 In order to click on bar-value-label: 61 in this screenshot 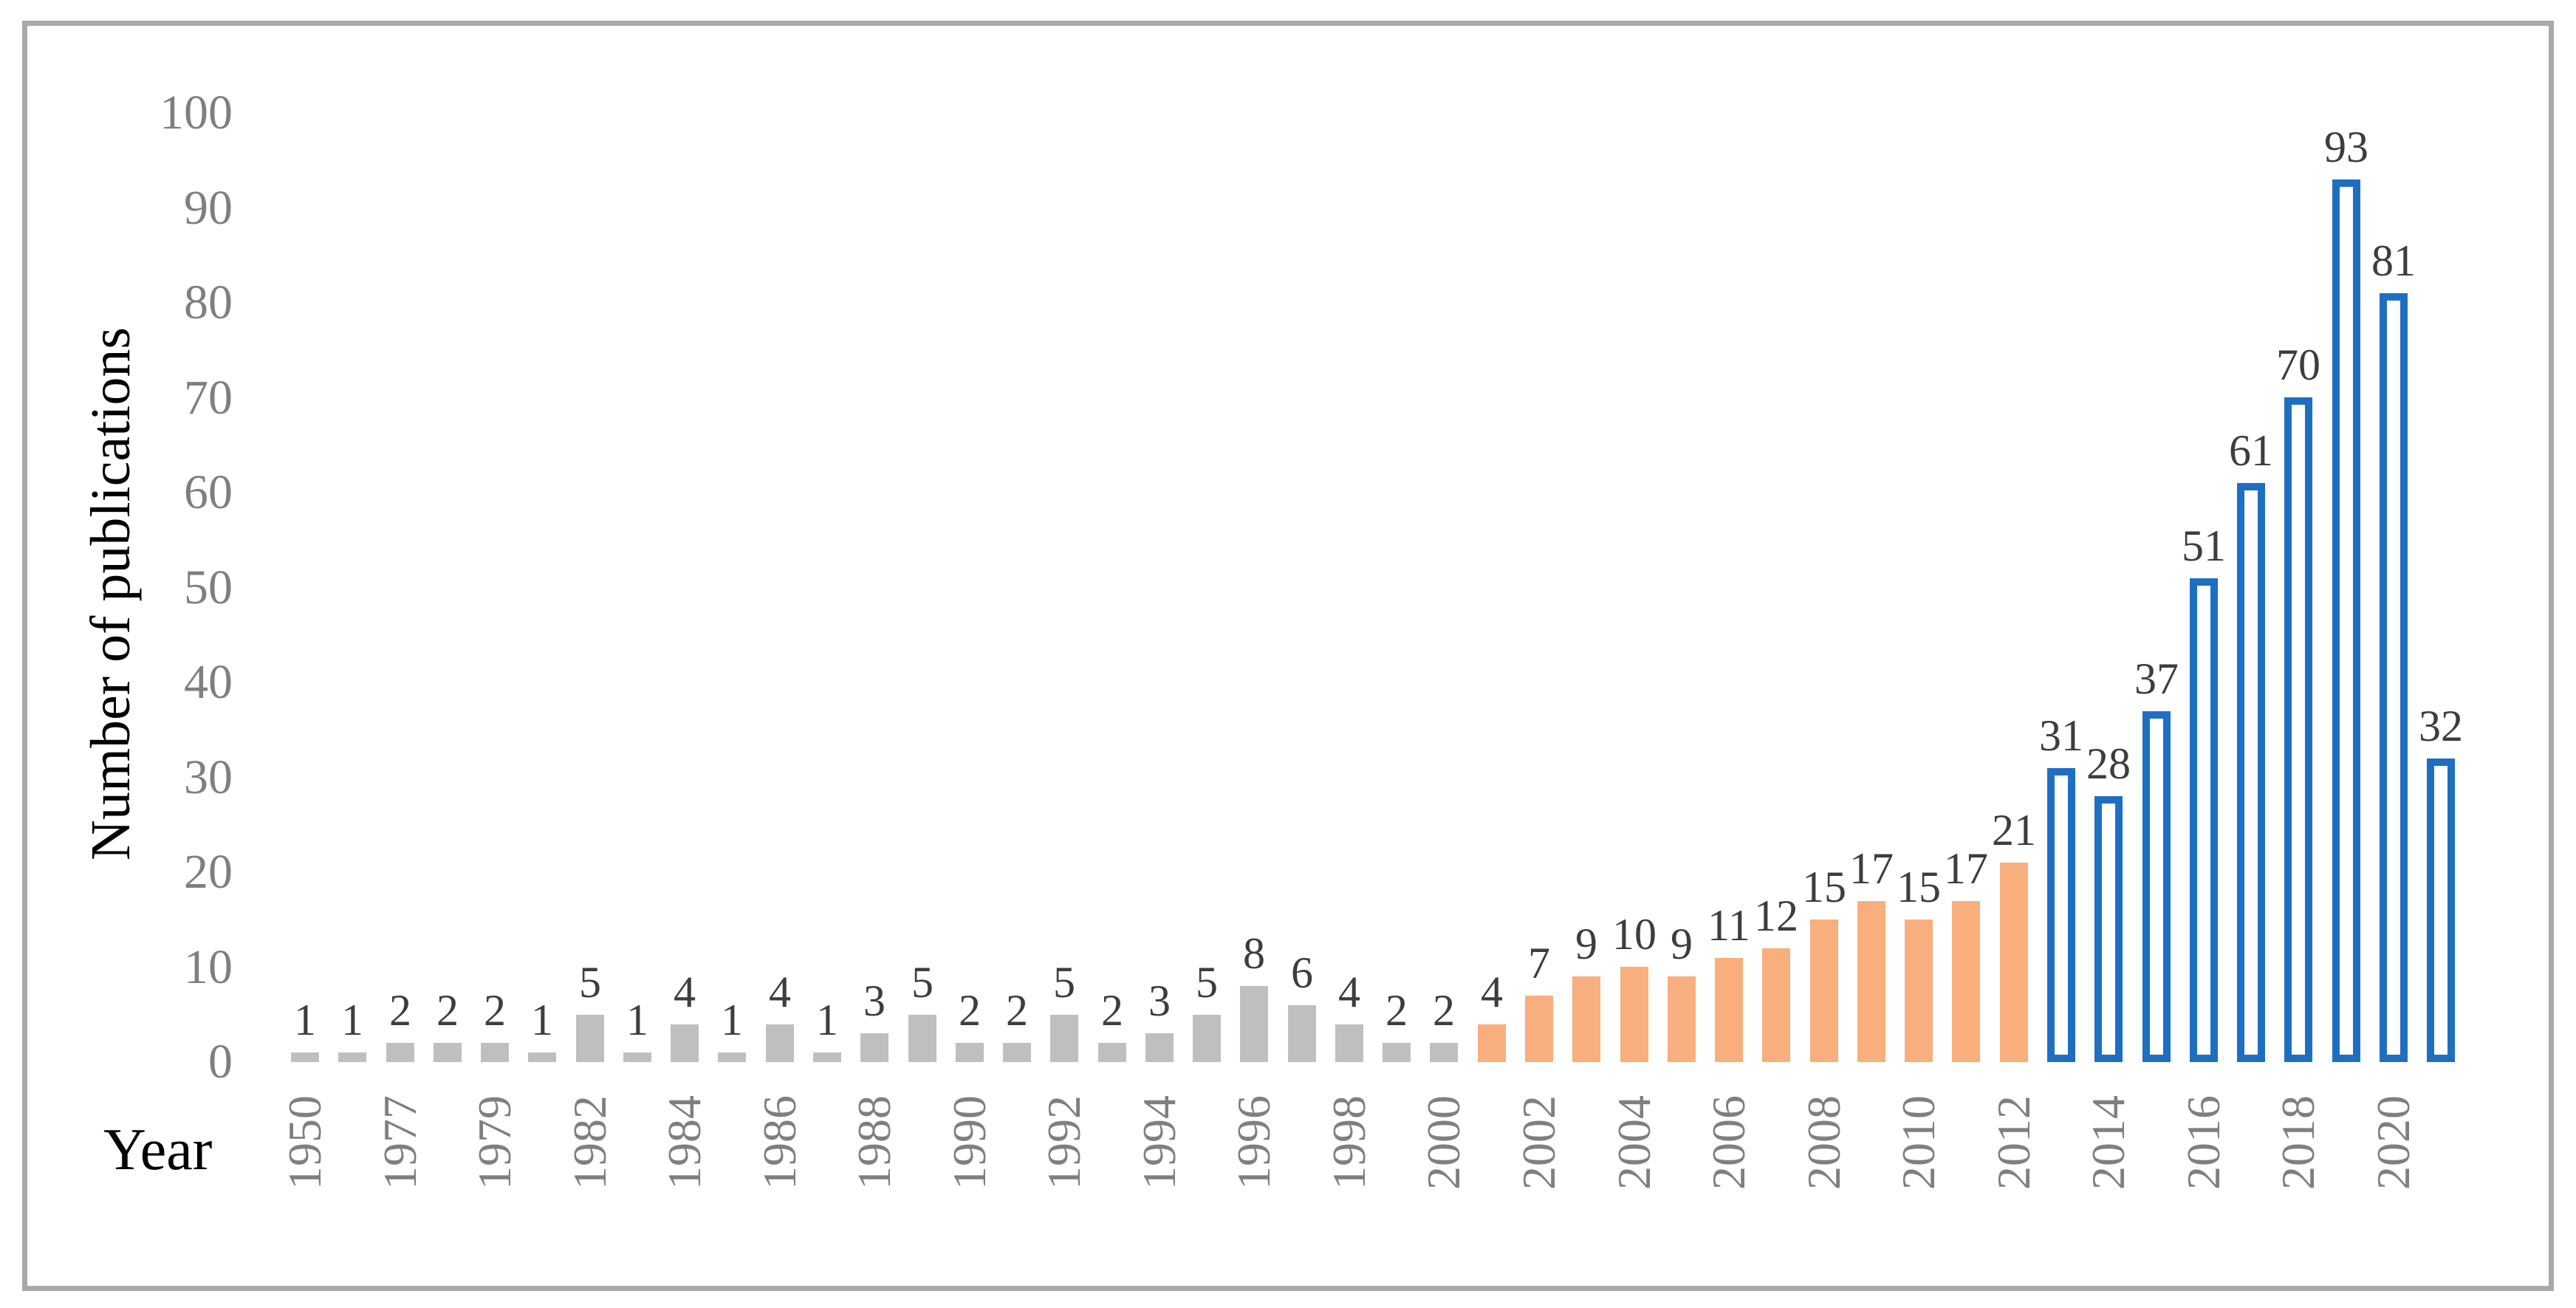, I will do `click(2251, 450)`.